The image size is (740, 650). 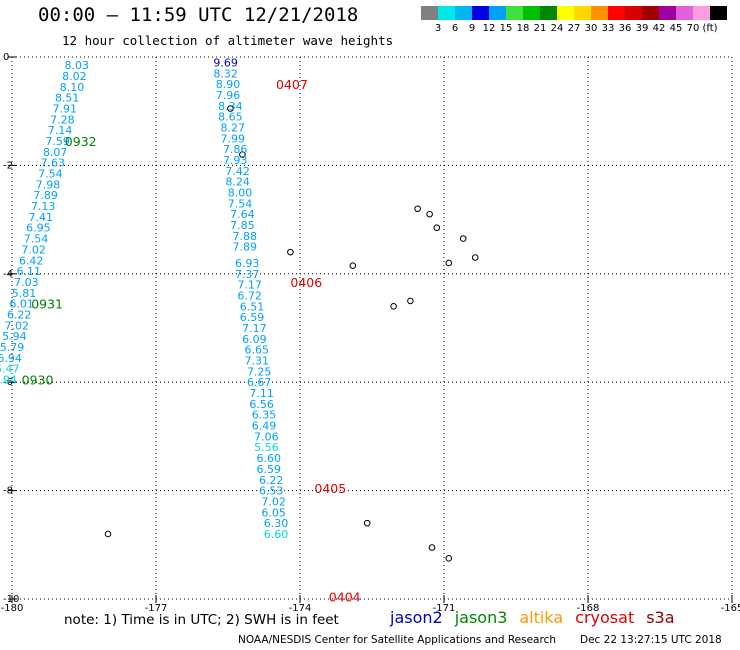 I want to click on wave-height-value: 7.14, so click(x=60, y=130).